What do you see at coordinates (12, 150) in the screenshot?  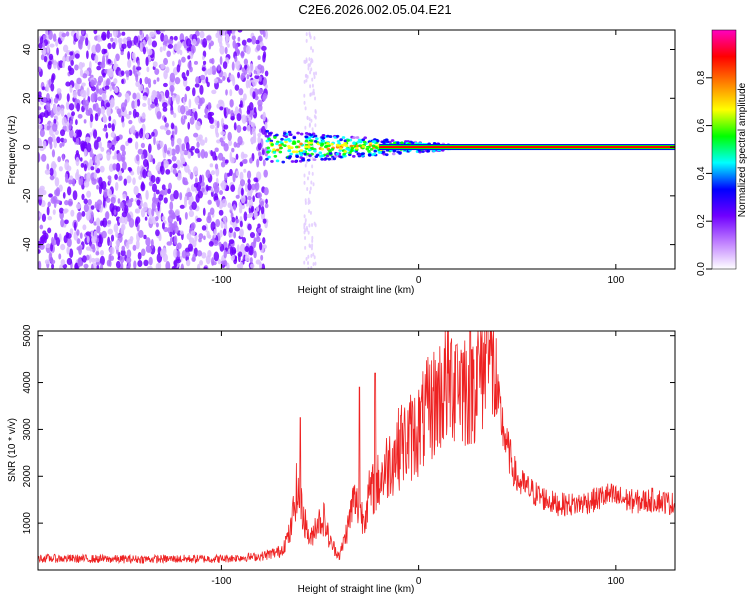 I see `spectrogram-y-label: Frequency (Hz)` at bounding box center [12, 150].